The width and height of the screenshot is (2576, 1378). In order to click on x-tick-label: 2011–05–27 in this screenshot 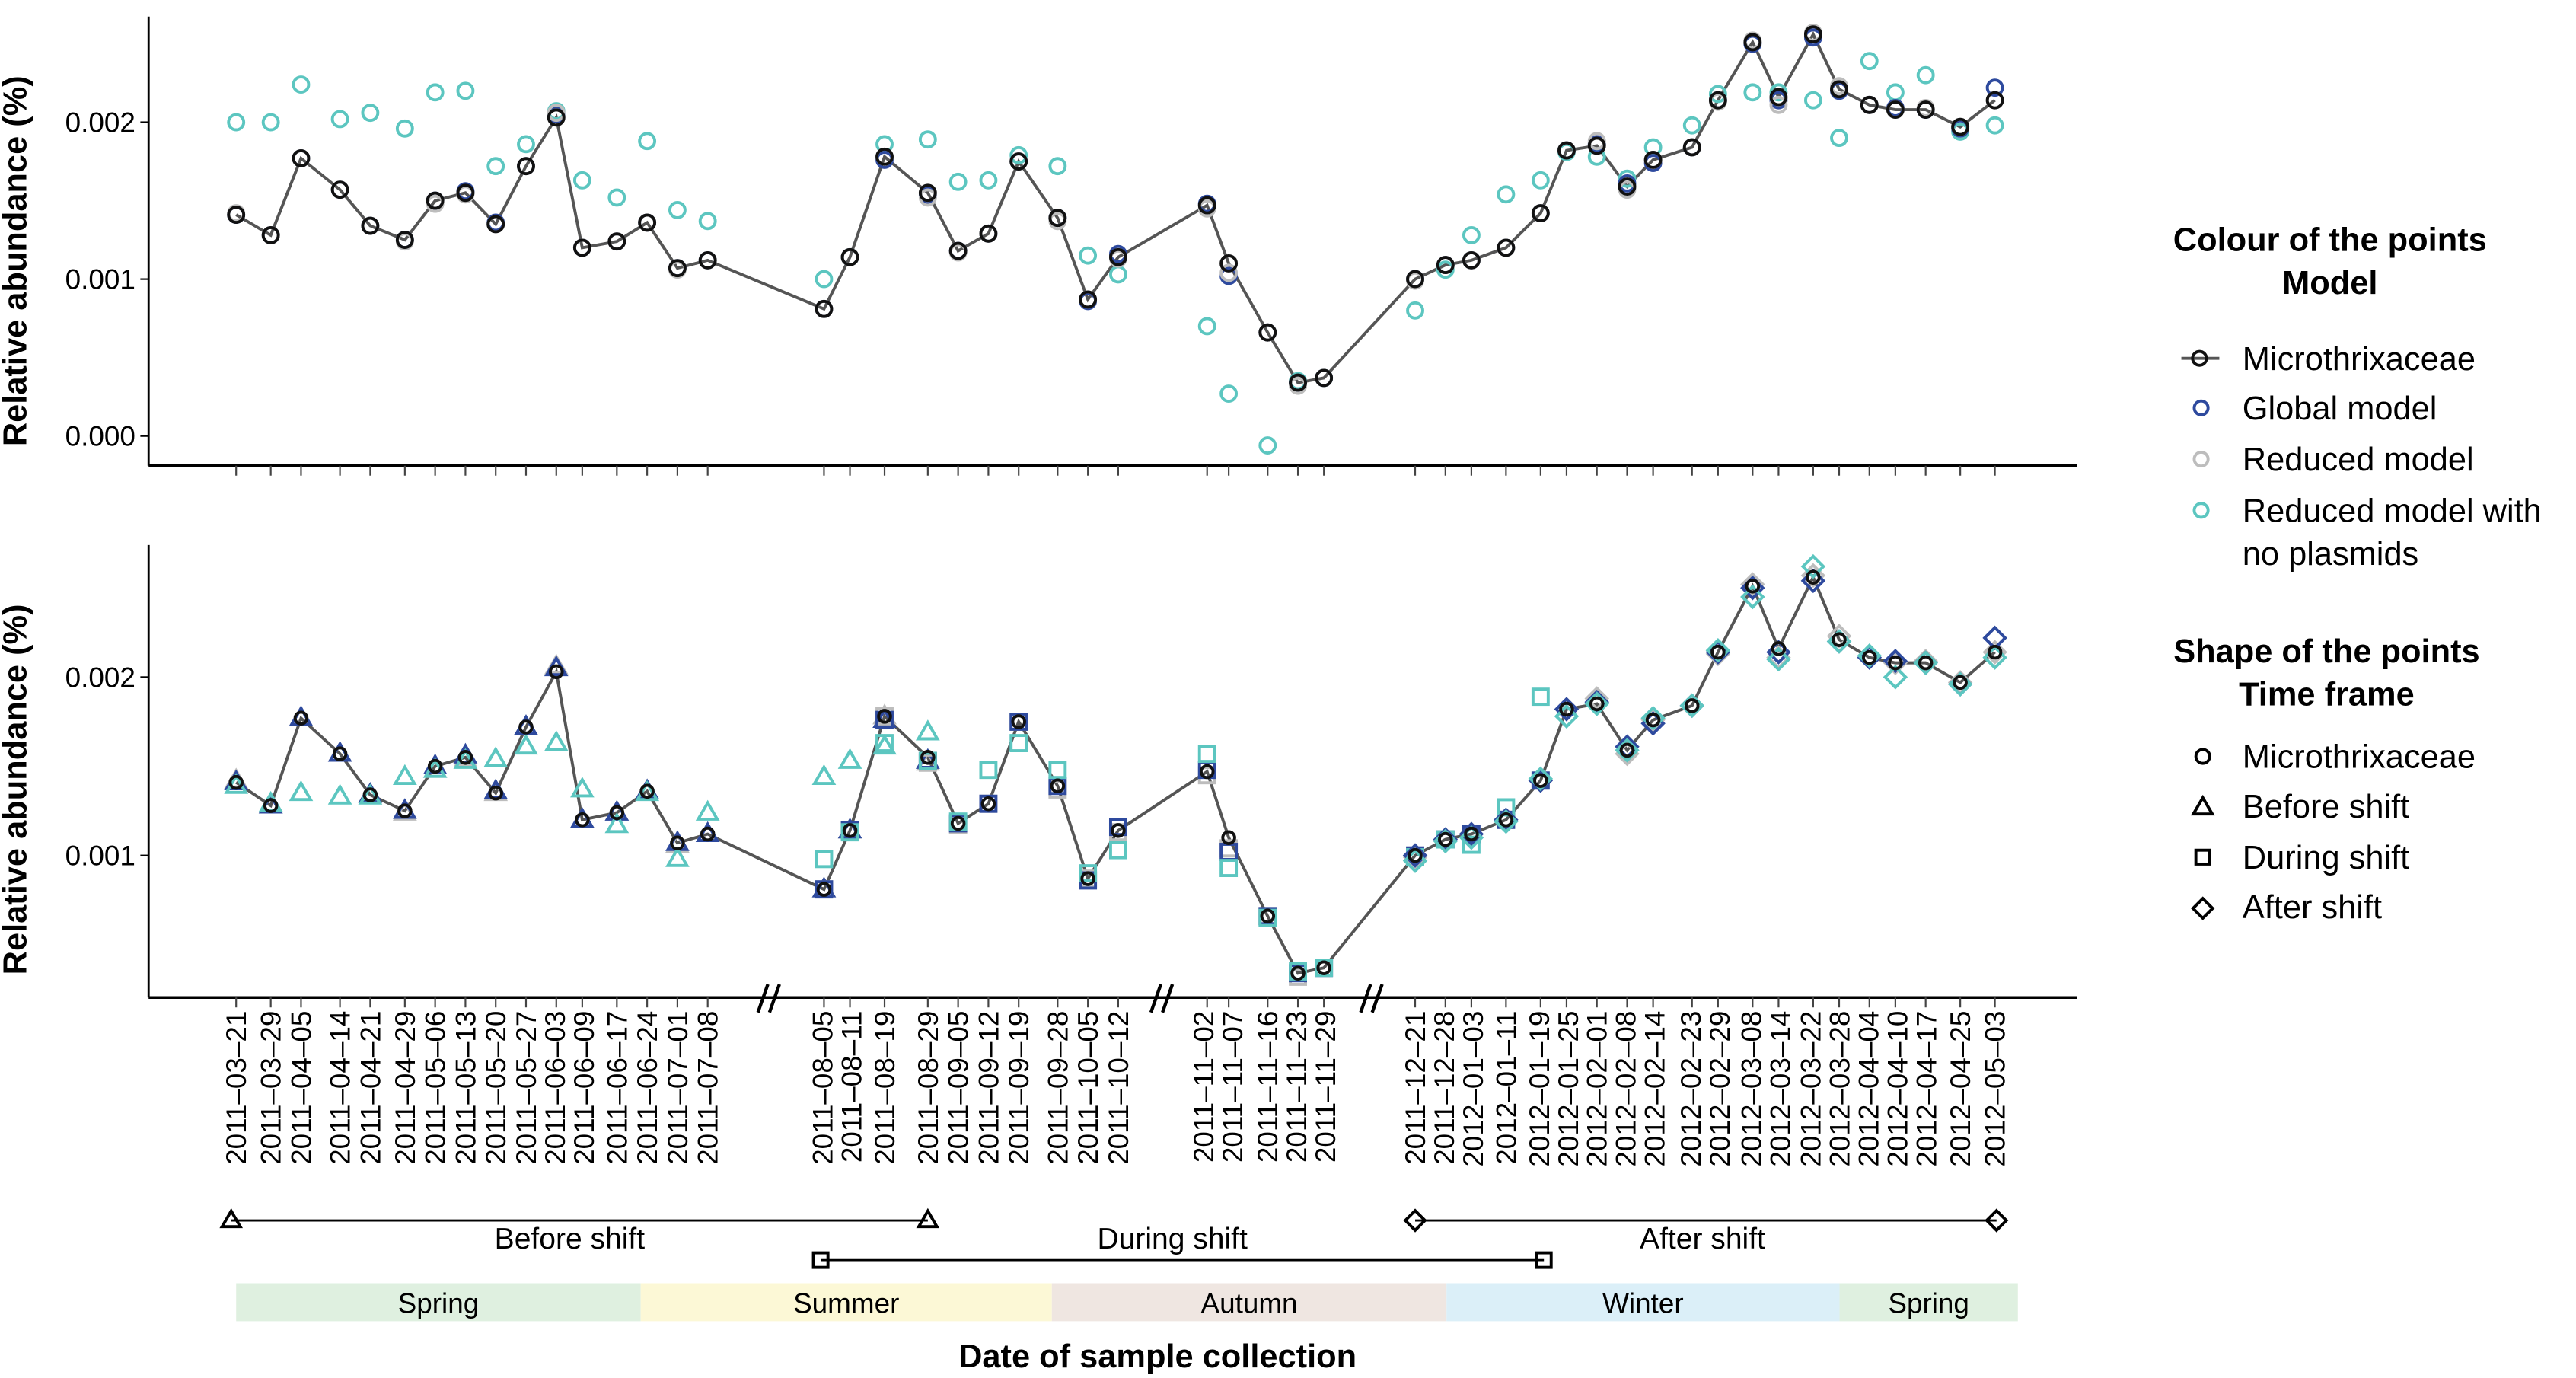, I will do `click(526, 1088)`.